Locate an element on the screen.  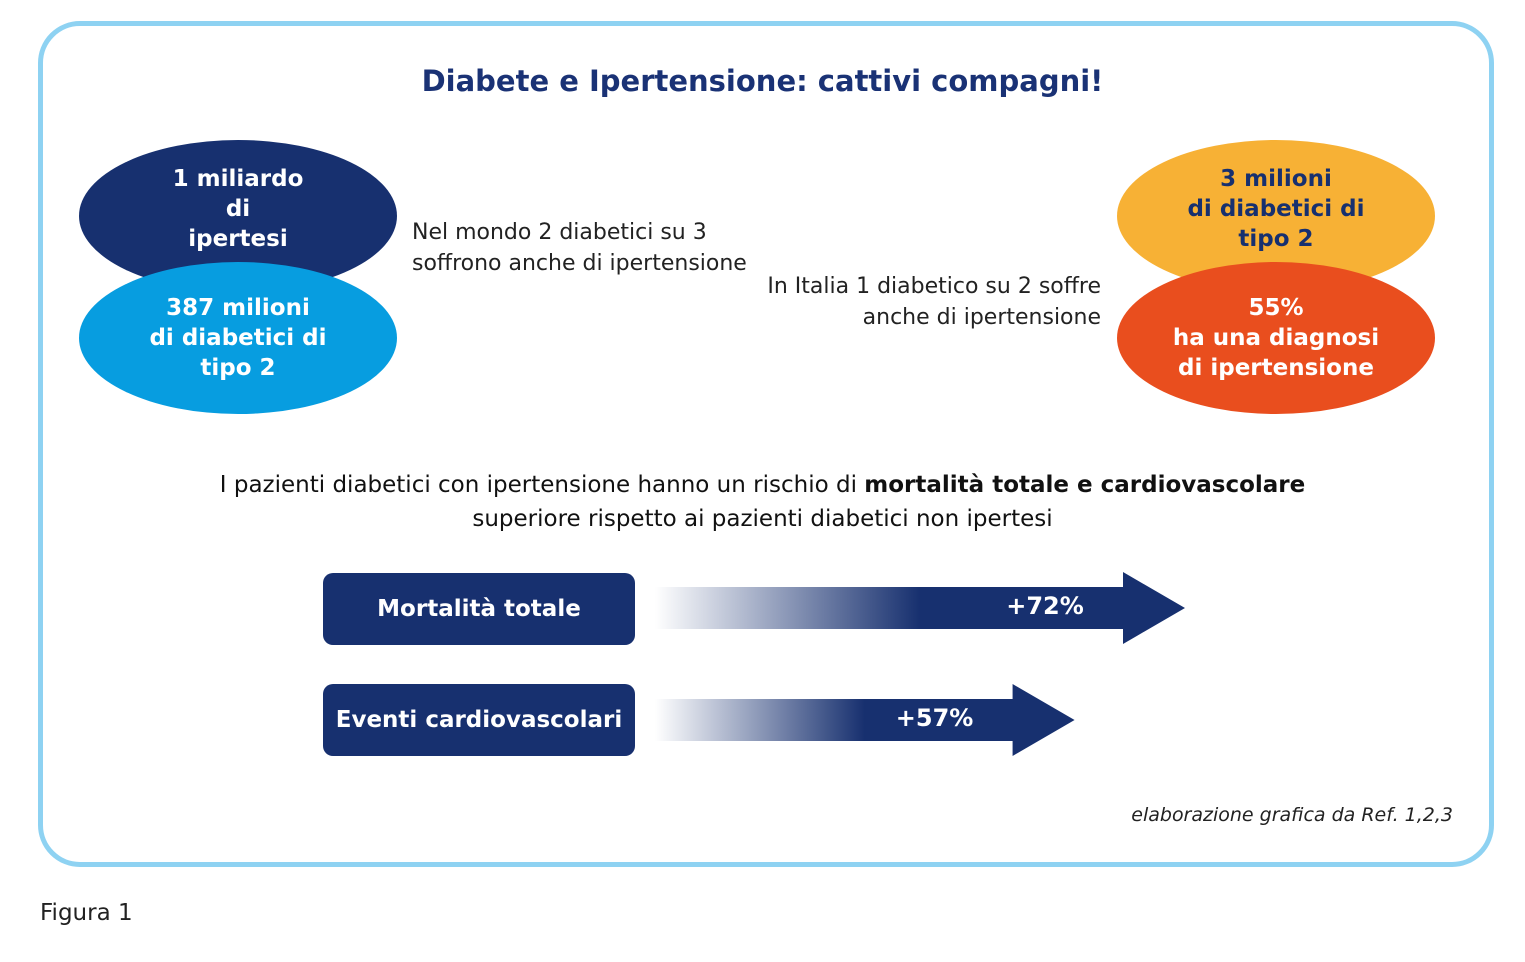
italy-diabetic-ellipse: 3 milioni di diabetici di tipo 2 is located at coordinates (1276, 216).